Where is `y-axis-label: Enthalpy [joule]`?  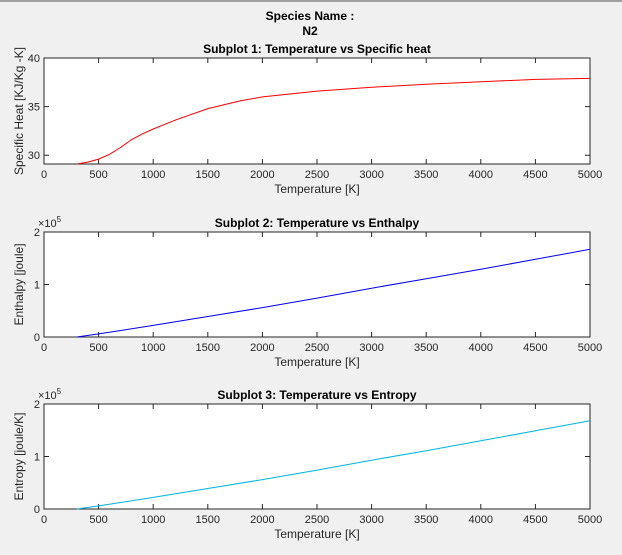
y-axis-label: Enthalpy [joule] is located at coordinates (19, 284).